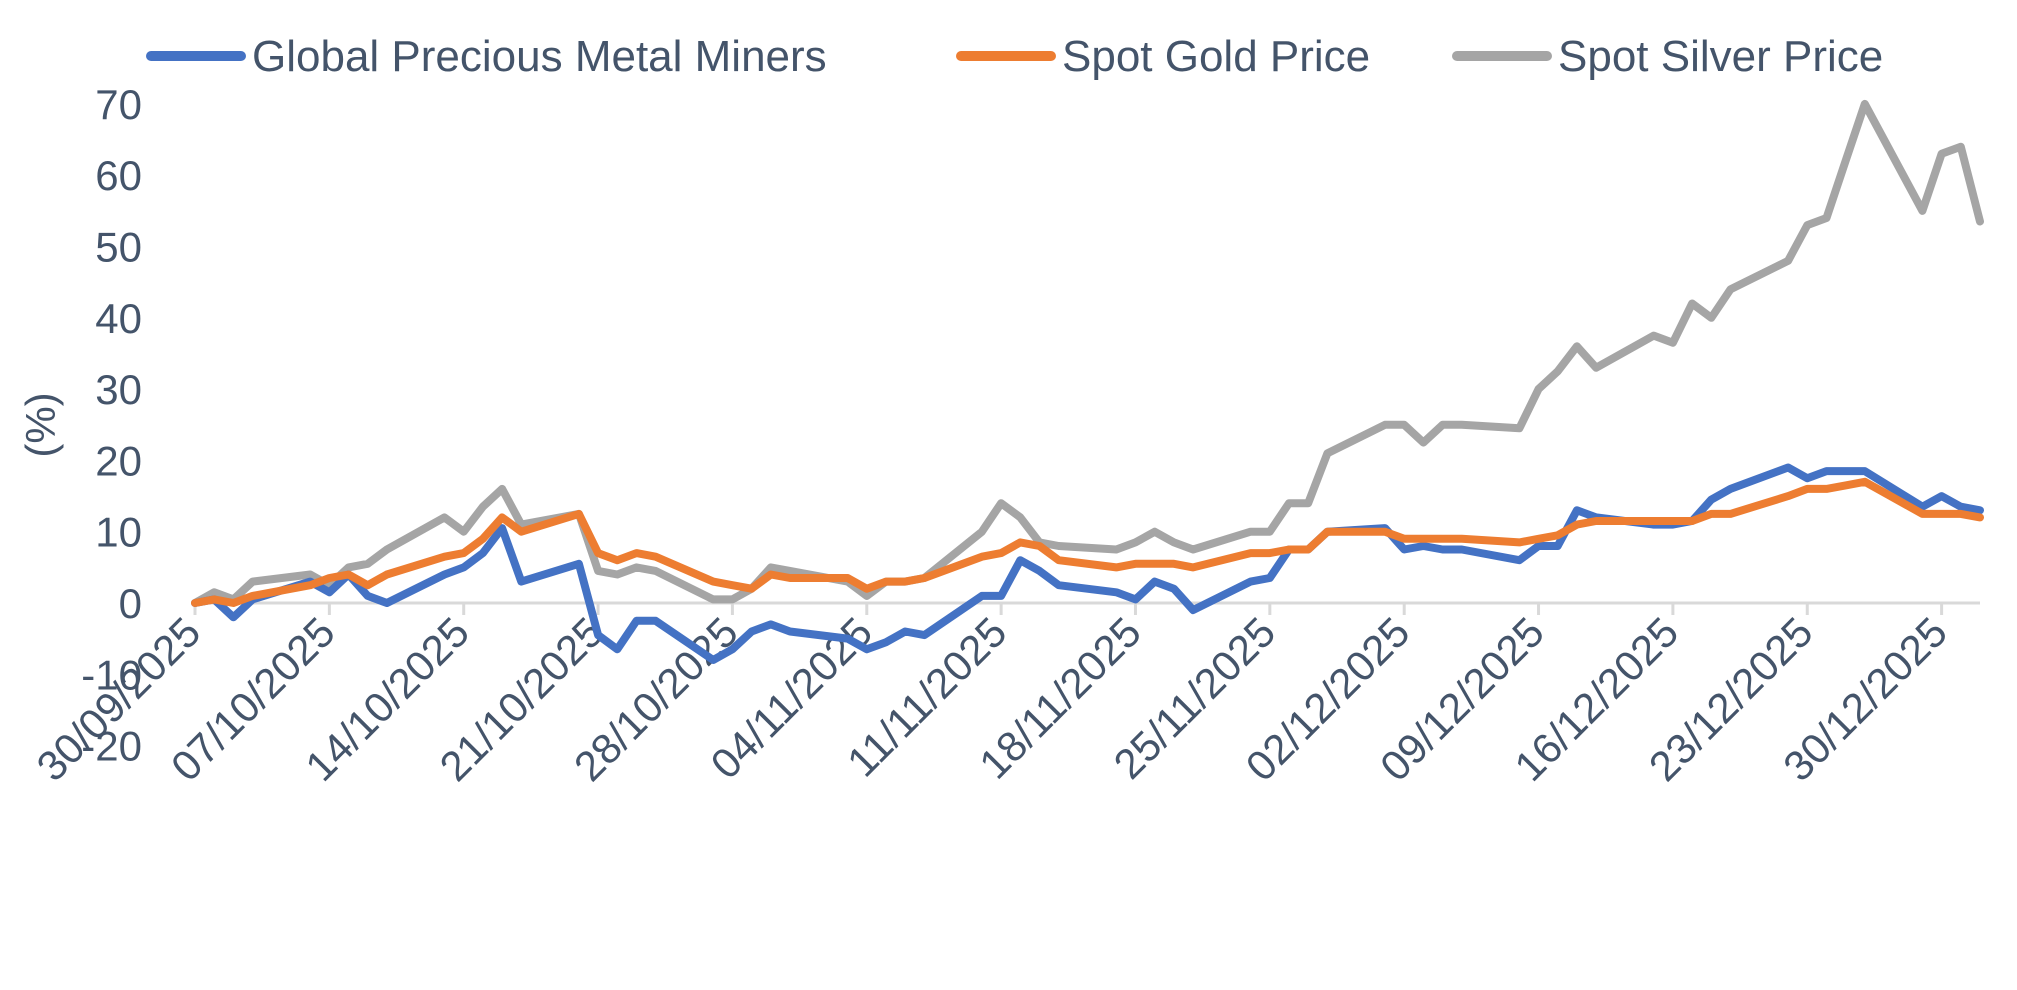 Image resolution: width=2017 pixels, height=990 pixels. I want to click on y-axis-title: (%), so click(40, 424).